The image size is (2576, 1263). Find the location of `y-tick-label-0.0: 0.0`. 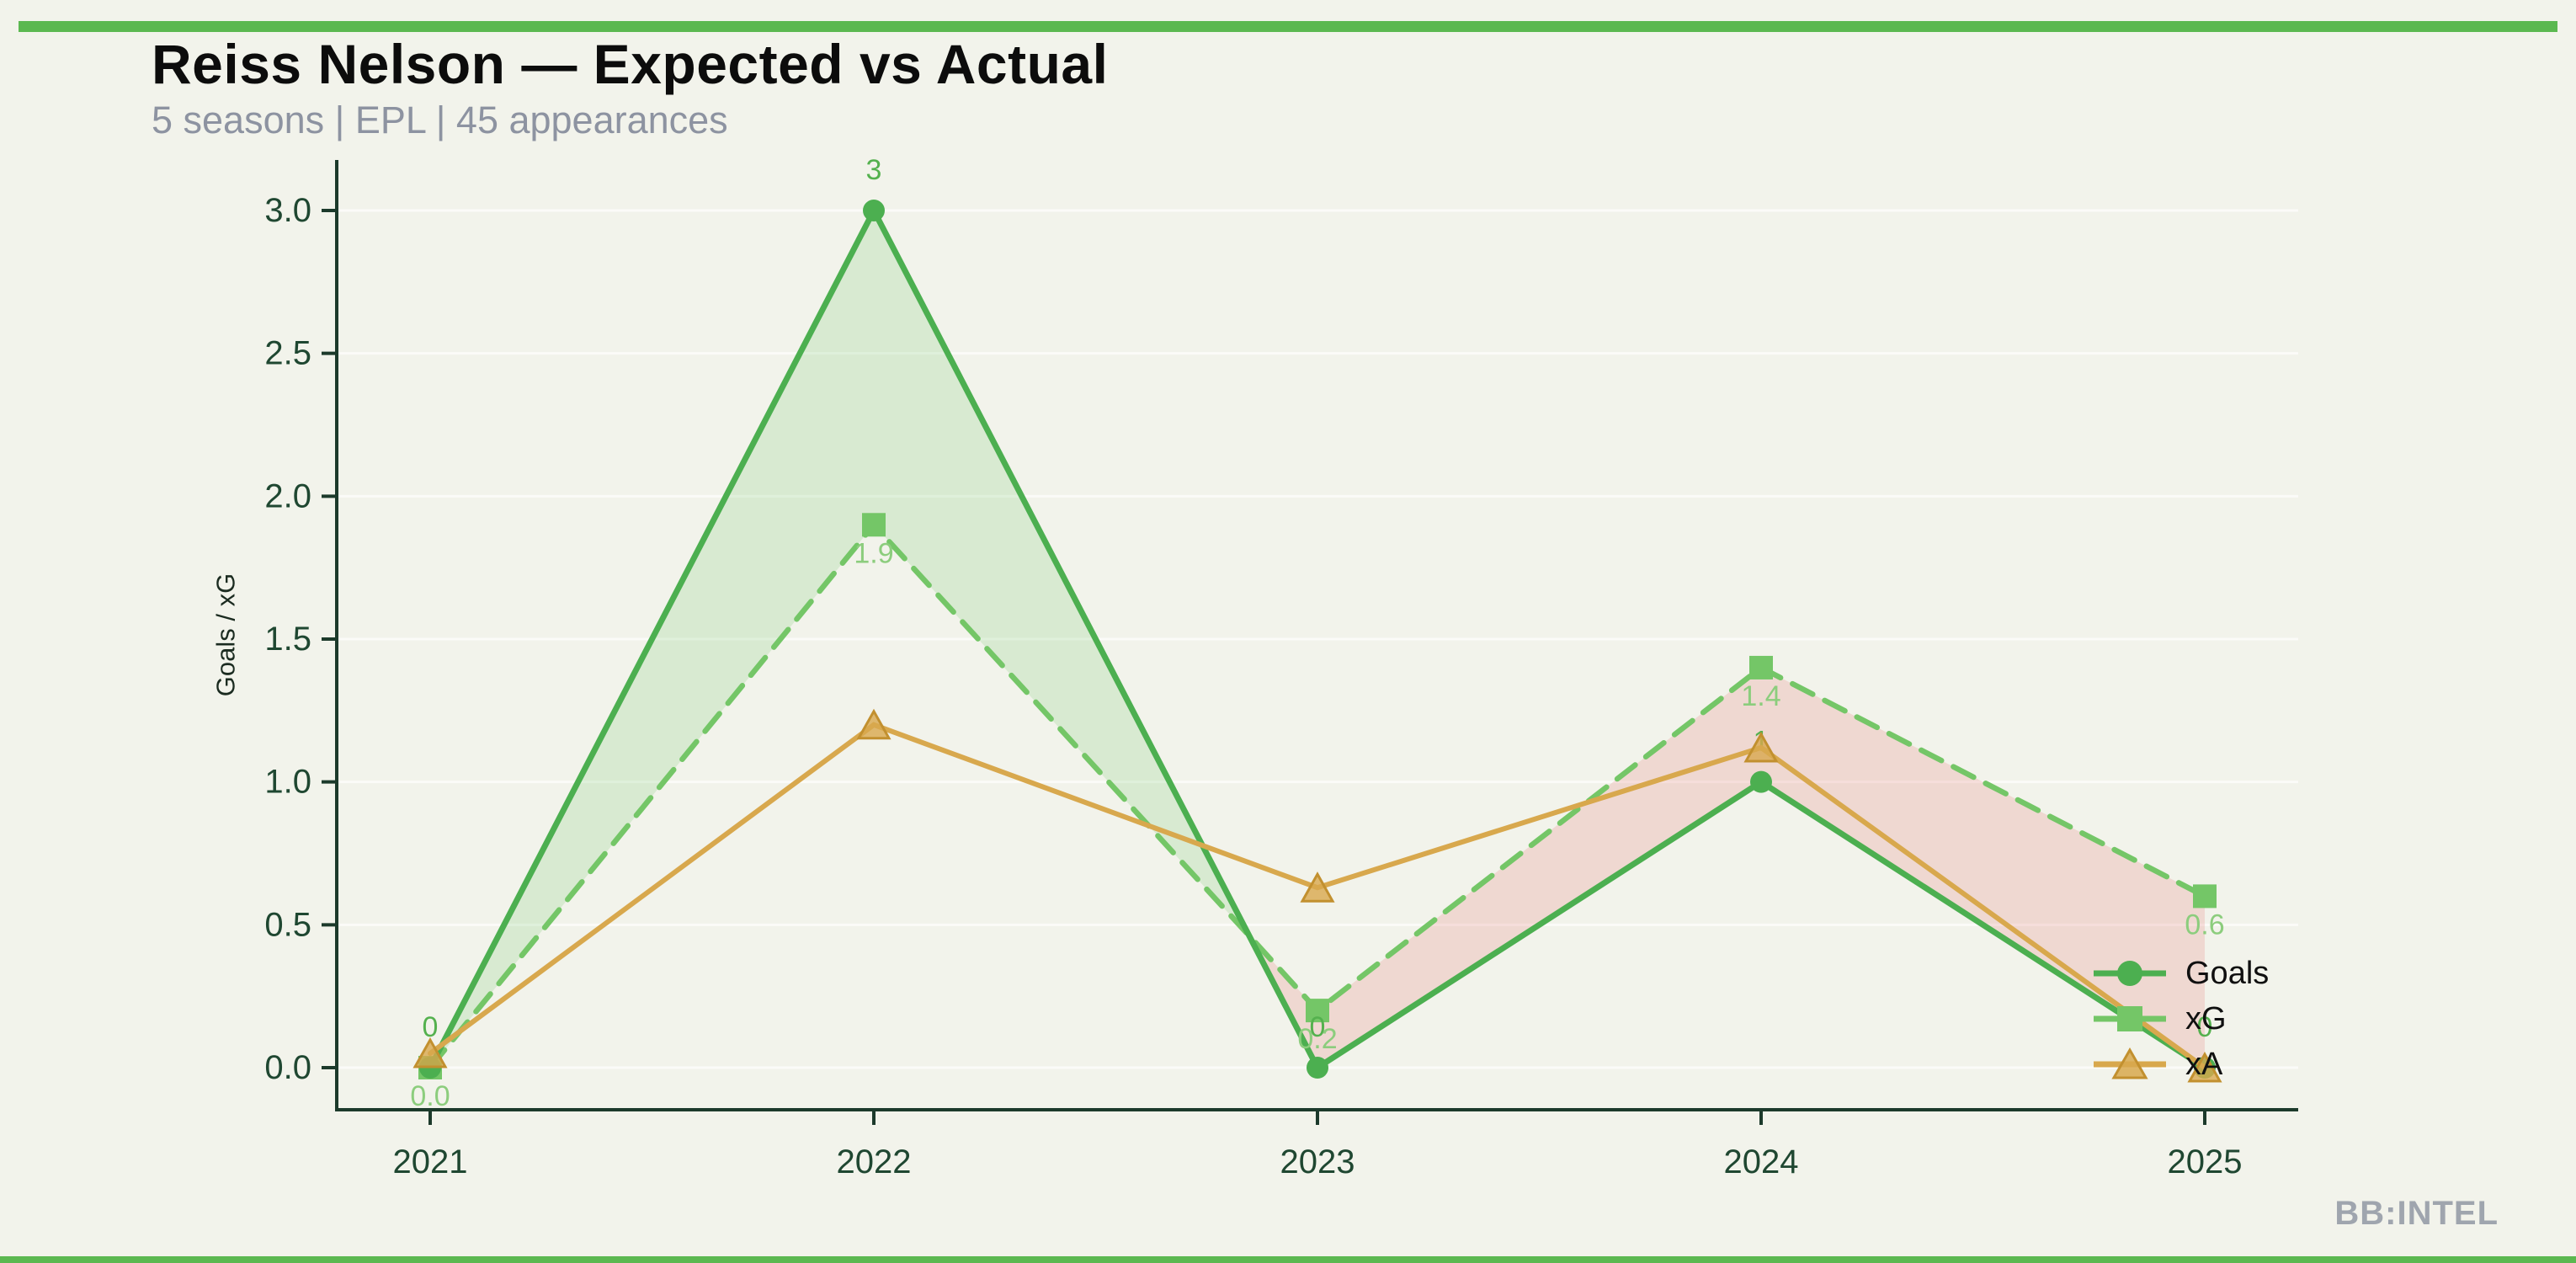

y-tick-label-0.0: 0.0 is located at coordinates (287, 1067).